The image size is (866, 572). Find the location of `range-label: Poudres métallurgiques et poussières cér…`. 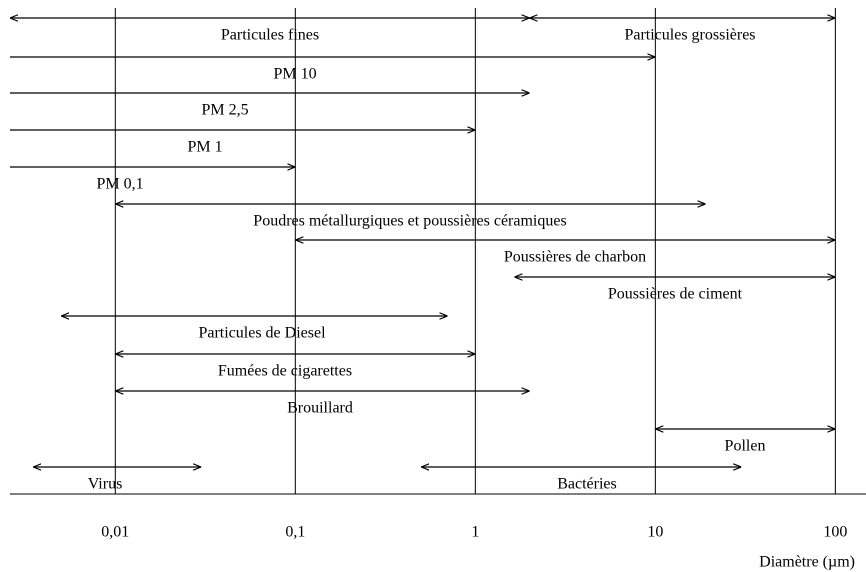

range-label: Poudres métallurgiques et poussières cér… is located at coordinates (409, 221).